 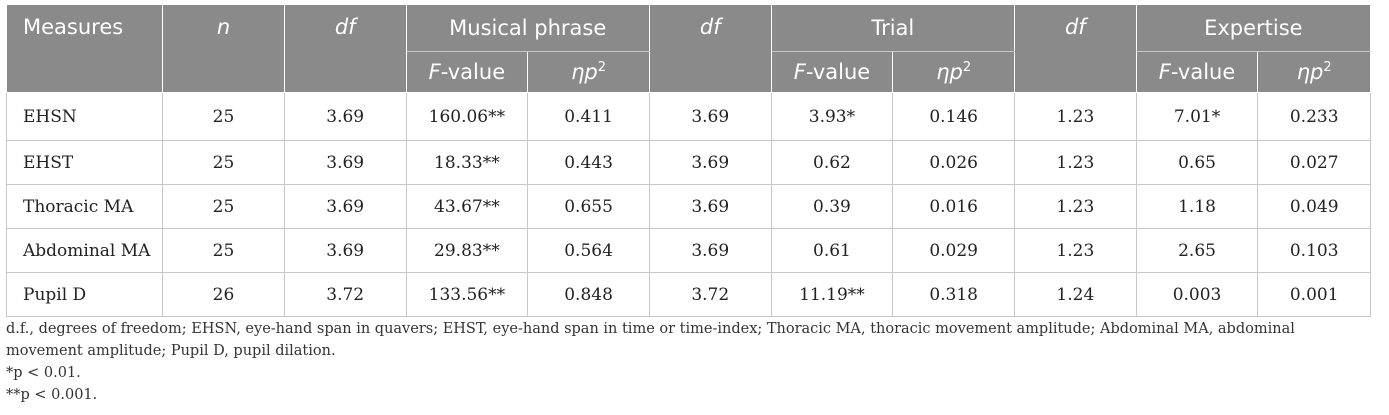 What do you see at coordinates (467, 162) in the screenshot?
I see `cell-f-musical: 18.33**` at bounding box center [467, 162].